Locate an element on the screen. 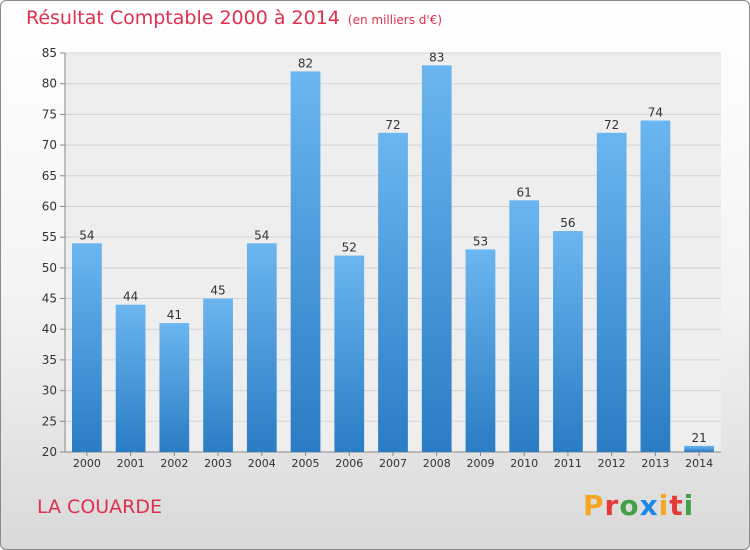 The width and height of the screenshot is (750, 550). y-tick-label: 65 is located at coordinates (49, 176).